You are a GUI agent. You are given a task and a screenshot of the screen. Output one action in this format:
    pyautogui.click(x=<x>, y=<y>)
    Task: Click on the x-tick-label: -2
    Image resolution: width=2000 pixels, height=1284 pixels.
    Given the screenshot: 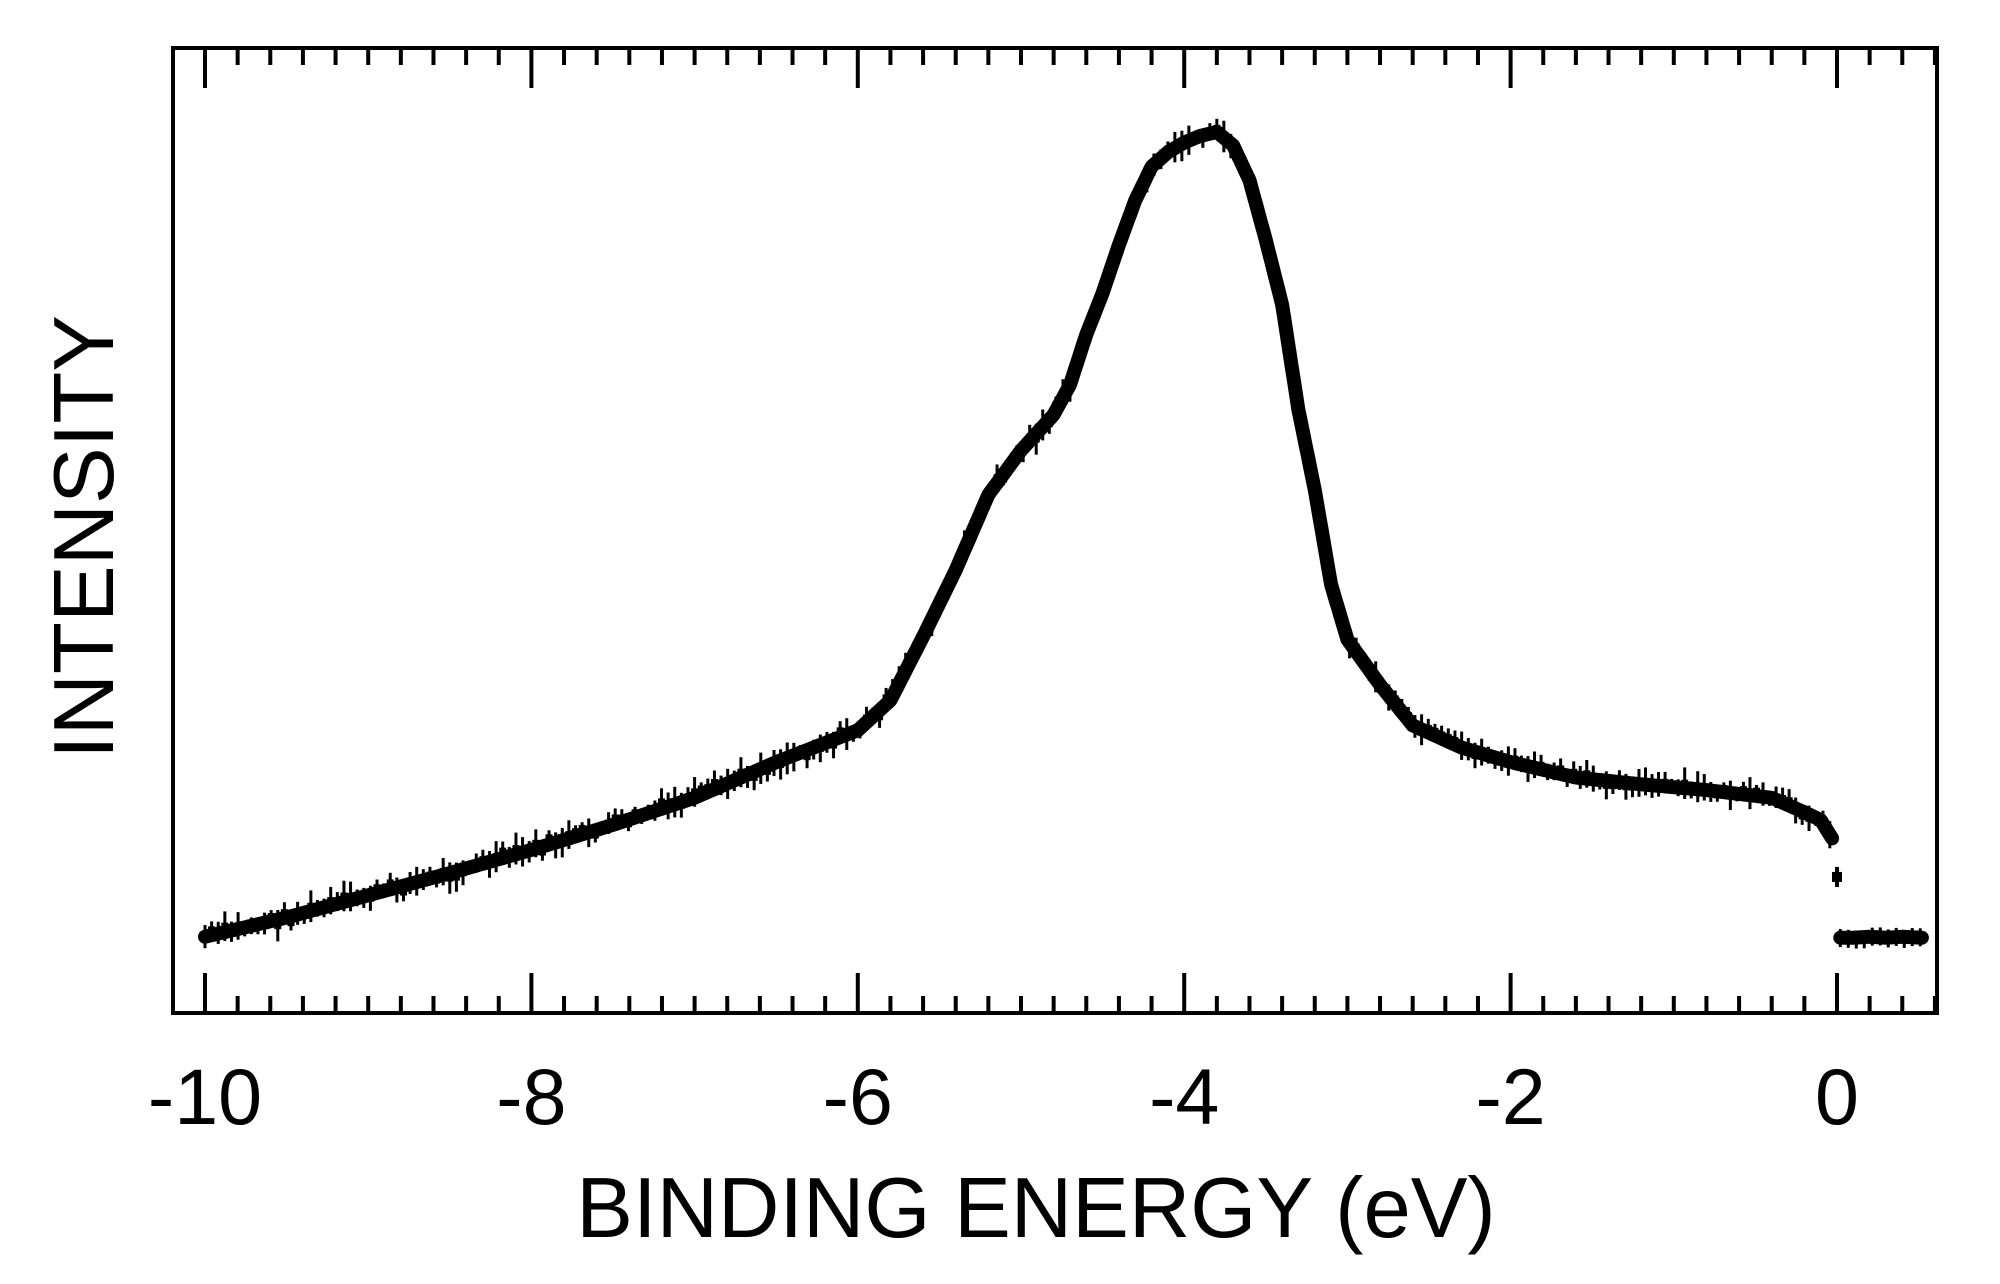 What is the action you would take?
    pyautogui.click(x=1510, y=1096)
    